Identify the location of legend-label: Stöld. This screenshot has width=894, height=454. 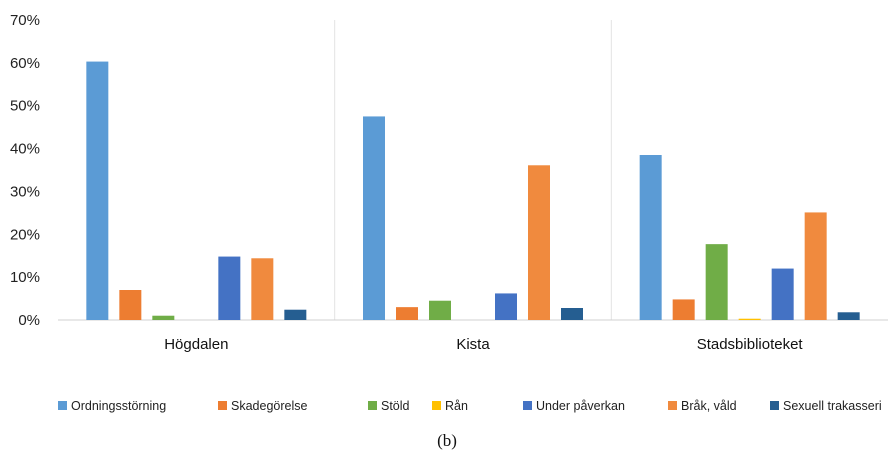
(395, 406).